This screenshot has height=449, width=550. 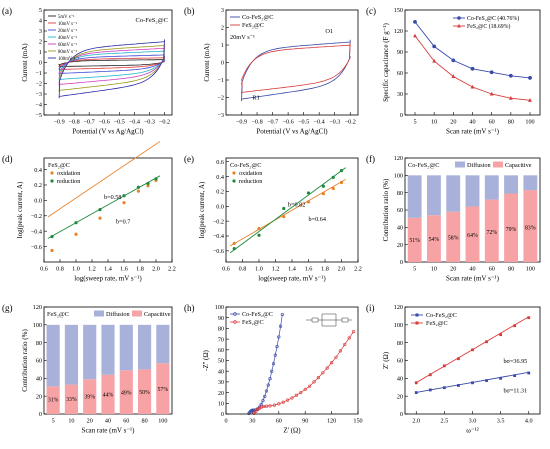 I want to click on y-tick-label: 90, so click(x=400, y=52).